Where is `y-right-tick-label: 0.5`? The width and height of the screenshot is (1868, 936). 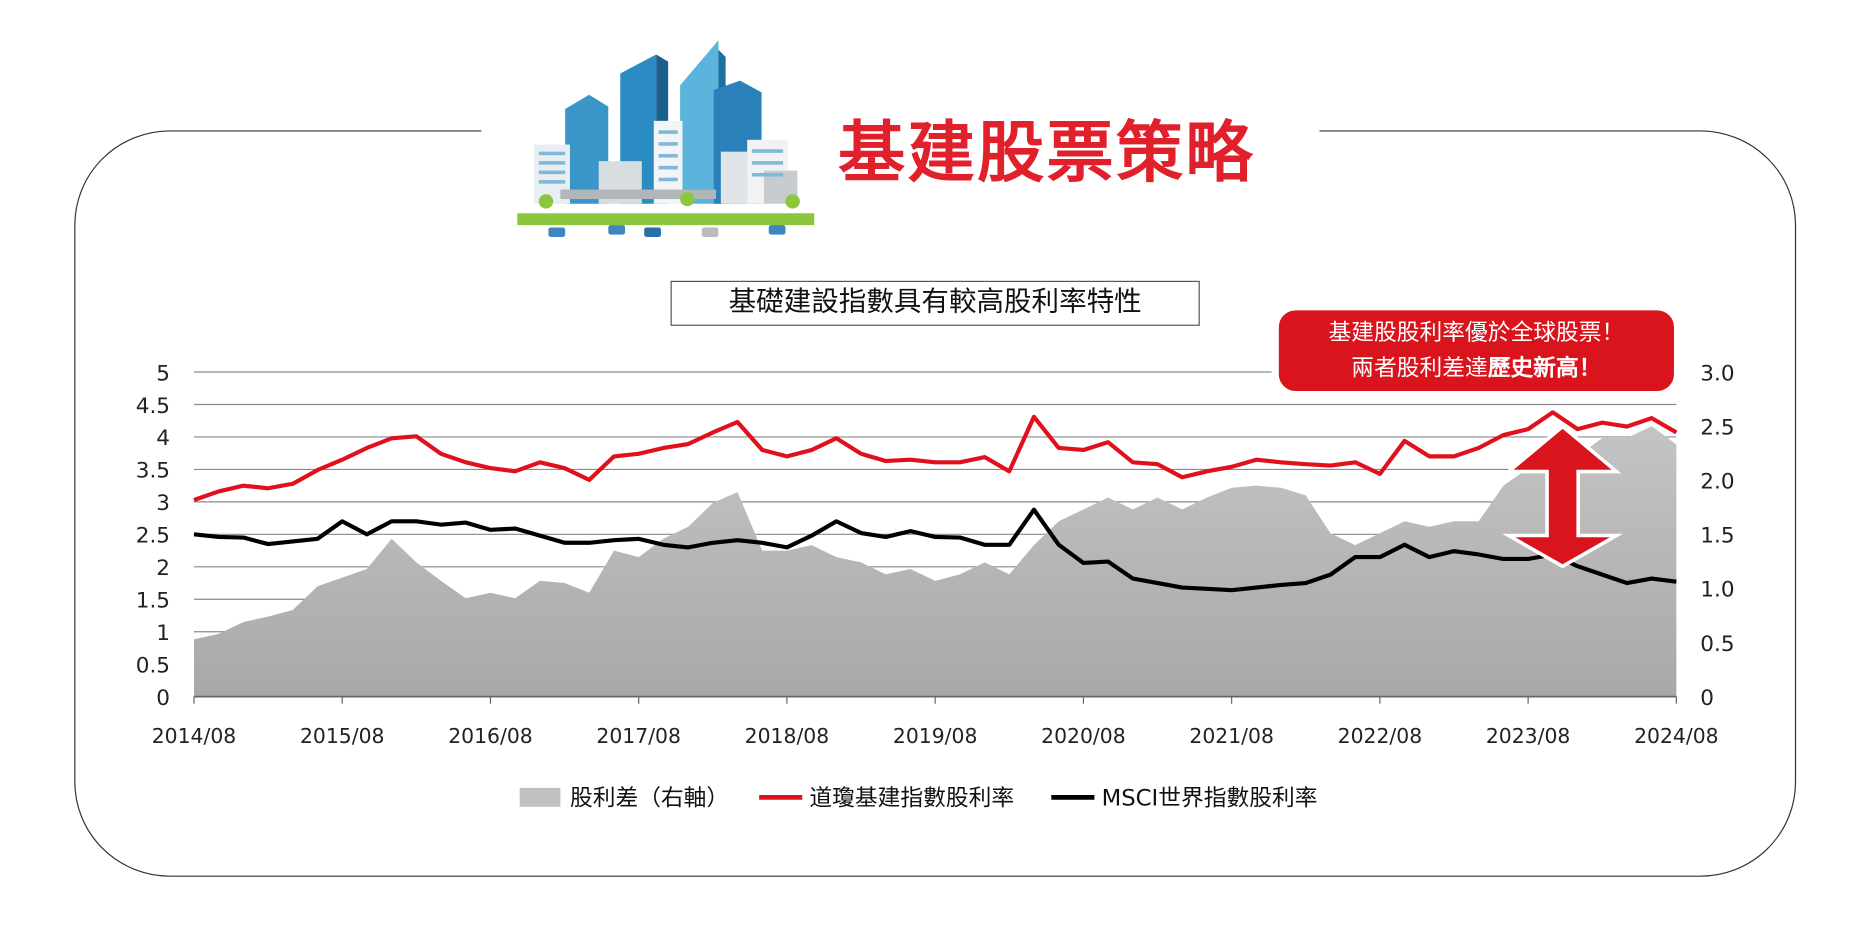
y-right-tick-label: 0.5 is located at coordinates (1717, 644).